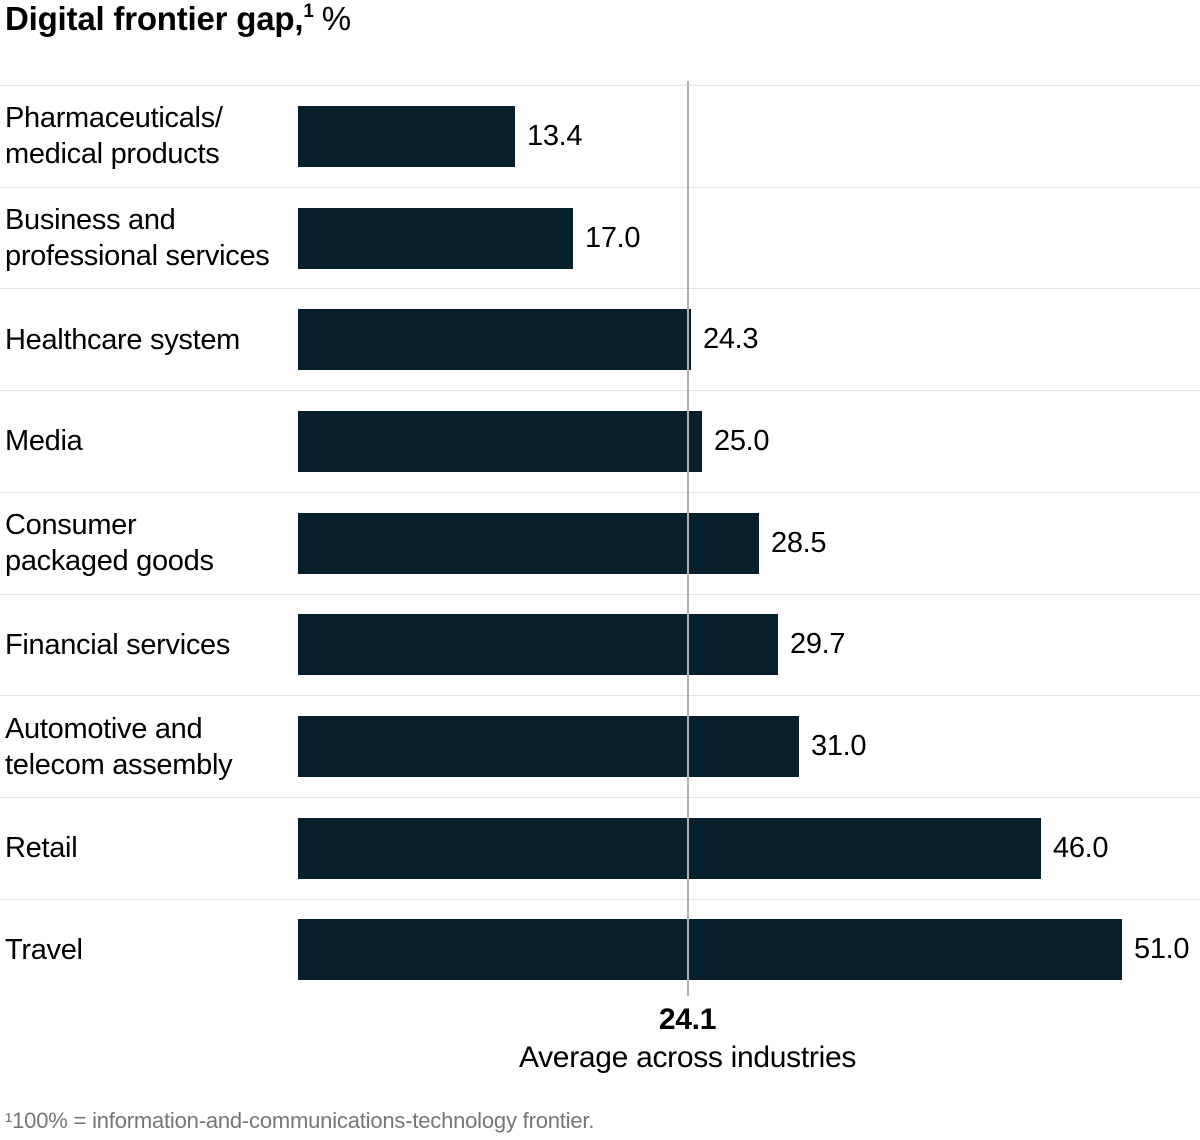 The height and width of the screenshot is (1140, 1200). I want to click on value-label: 31.0, so click(839, 746).